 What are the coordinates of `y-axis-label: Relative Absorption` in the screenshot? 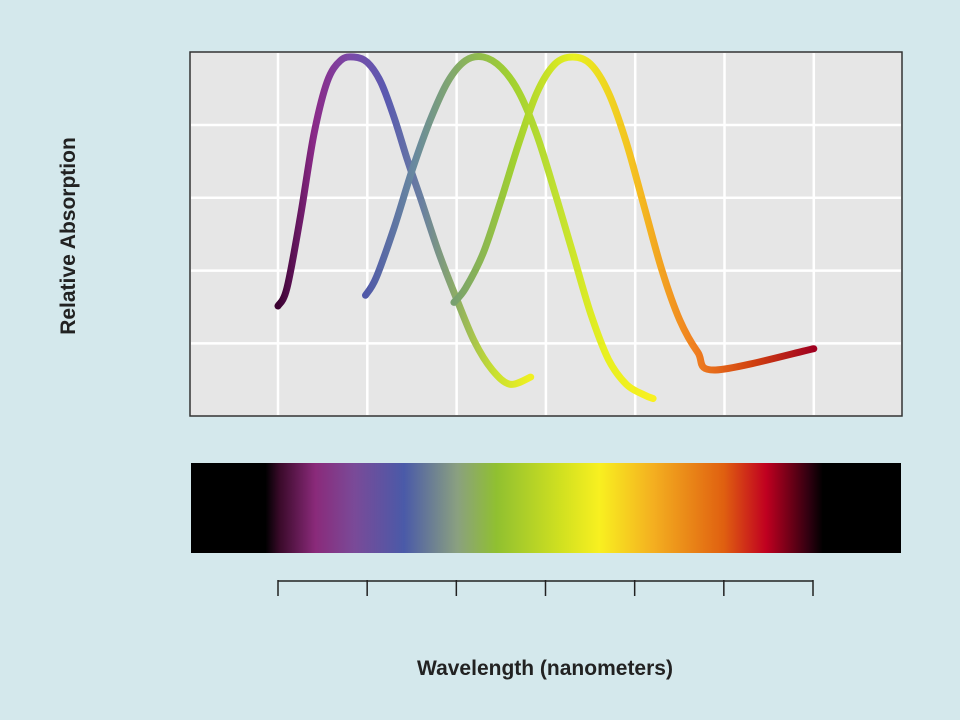 It's located at (68, 236).